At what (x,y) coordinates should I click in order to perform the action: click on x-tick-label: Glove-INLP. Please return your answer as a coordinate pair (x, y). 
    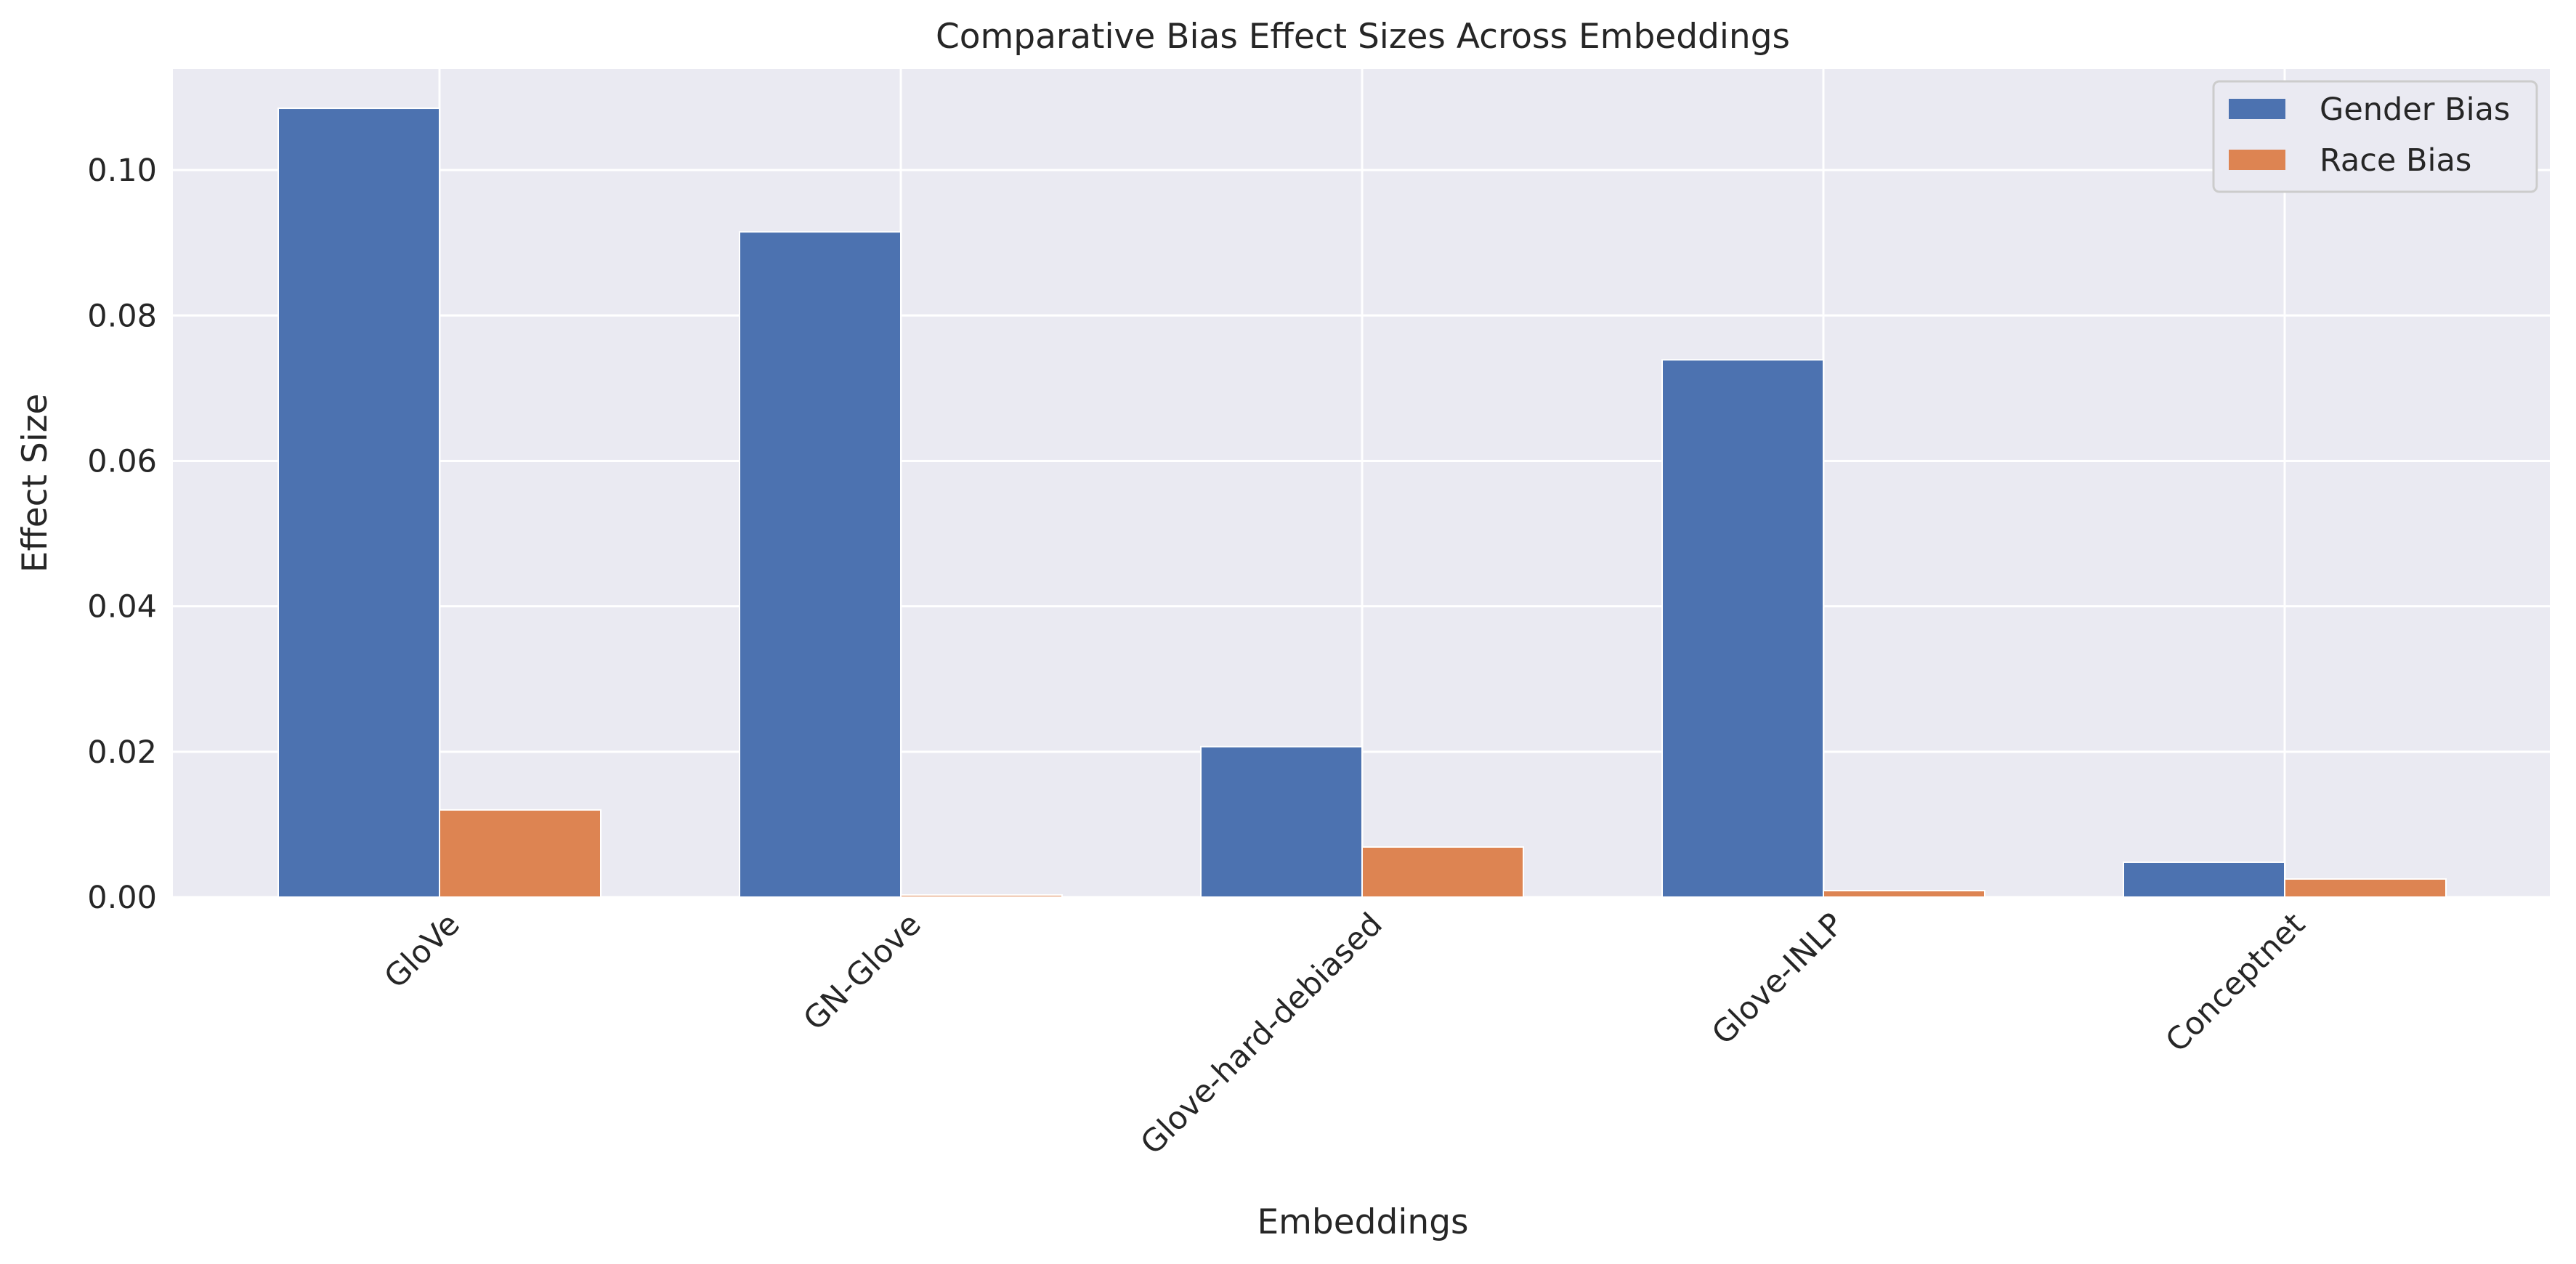
    Looking at the image, I should click on (1778, 979).